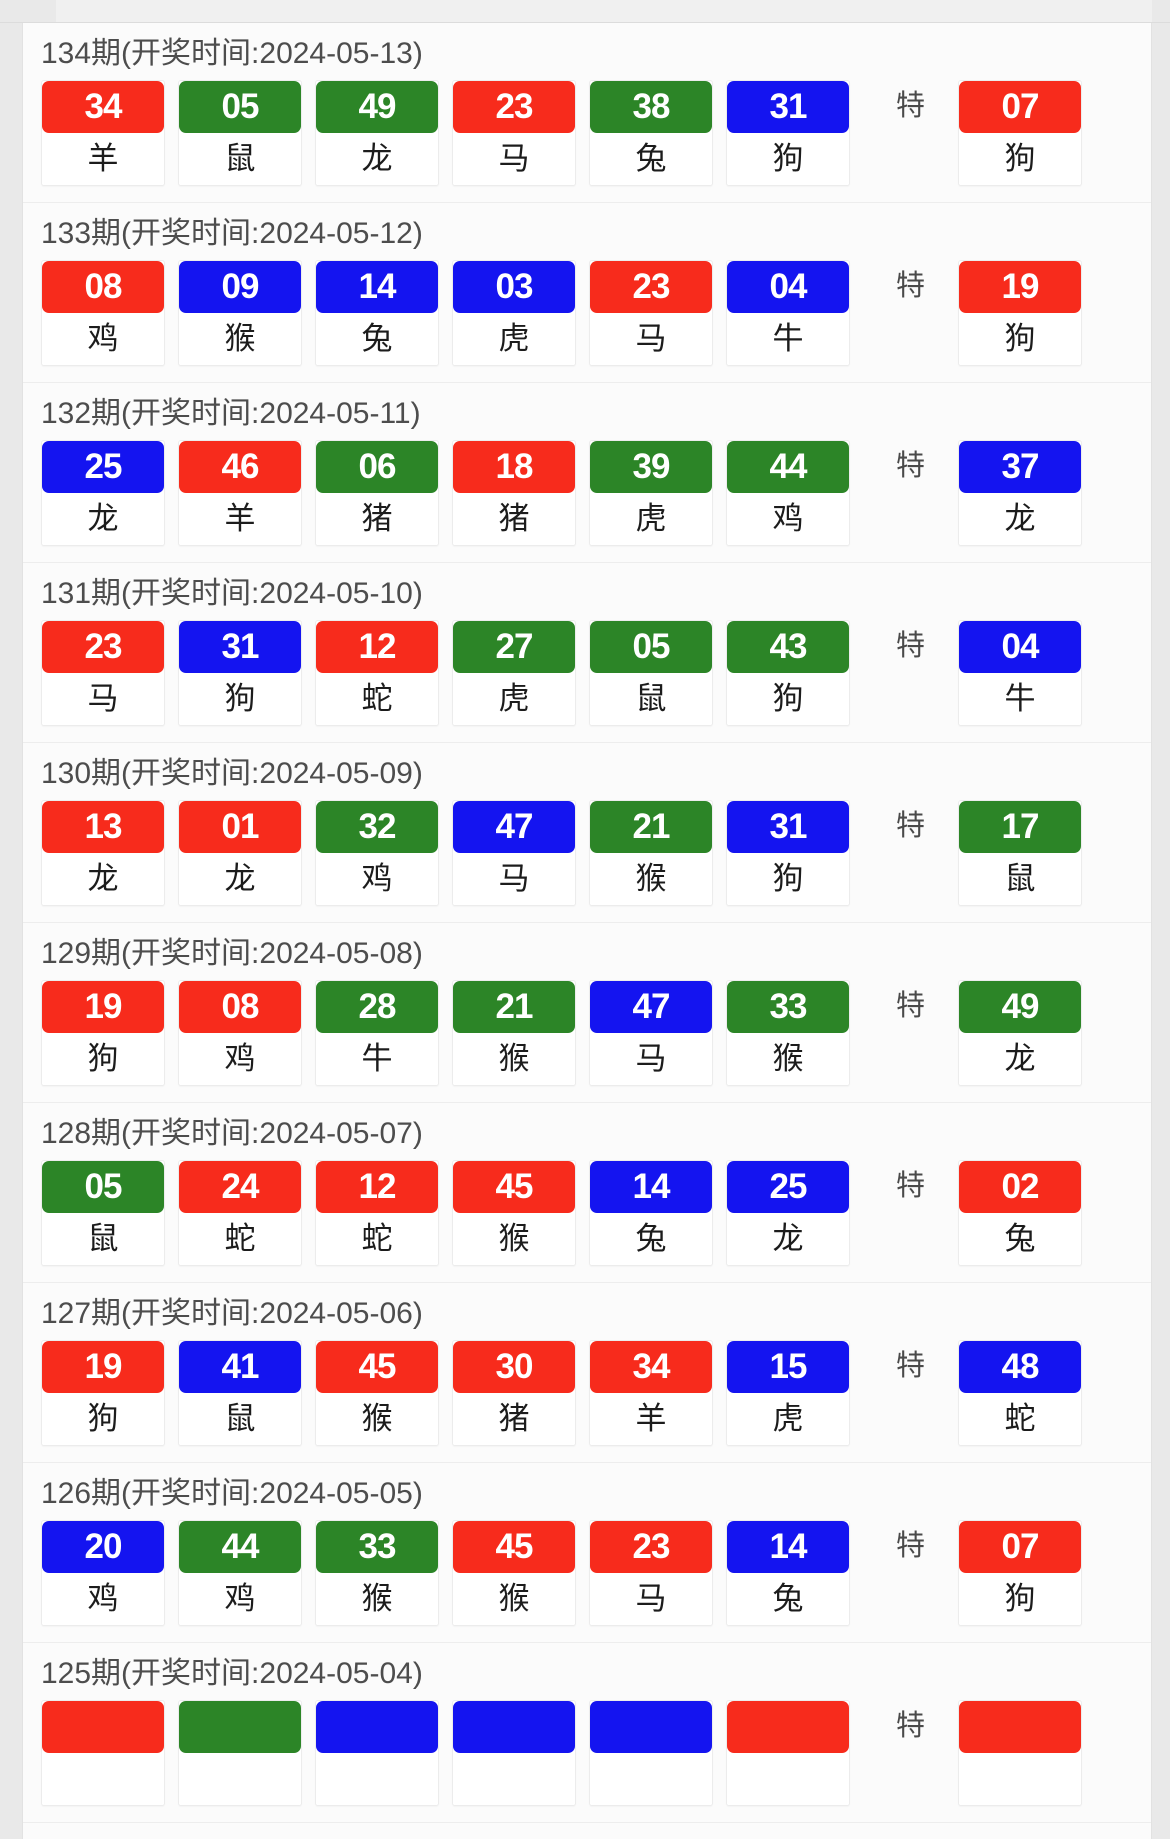  I want to click on number-cell: 09 猴, so click(240, 313).